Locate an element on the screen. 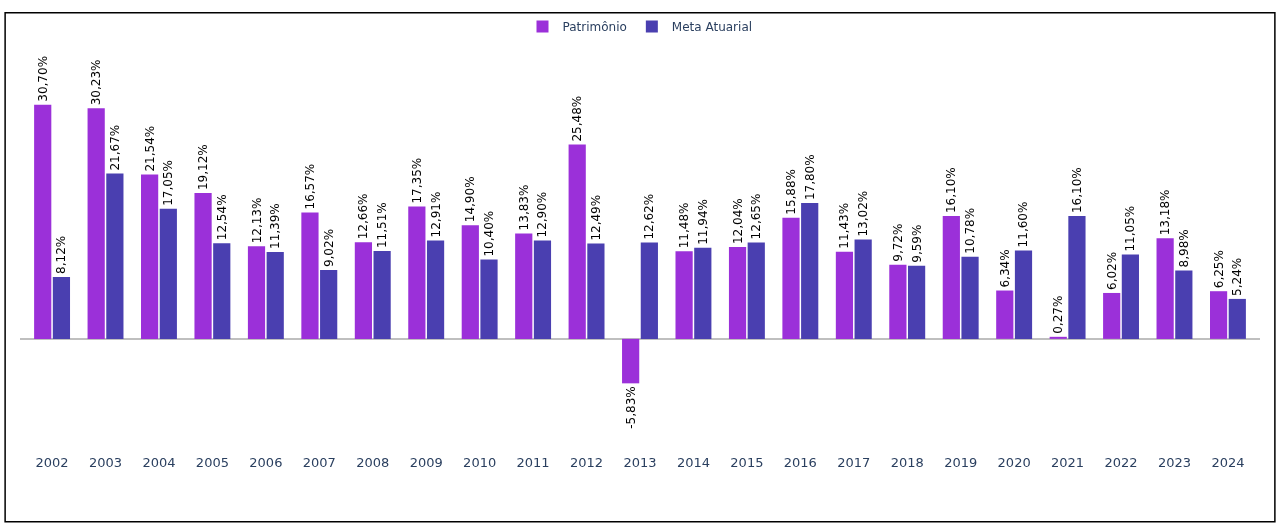 The width and height of the screenshot is (1280, 523). data-label: 10,40% is located at coordinates (489, 233).